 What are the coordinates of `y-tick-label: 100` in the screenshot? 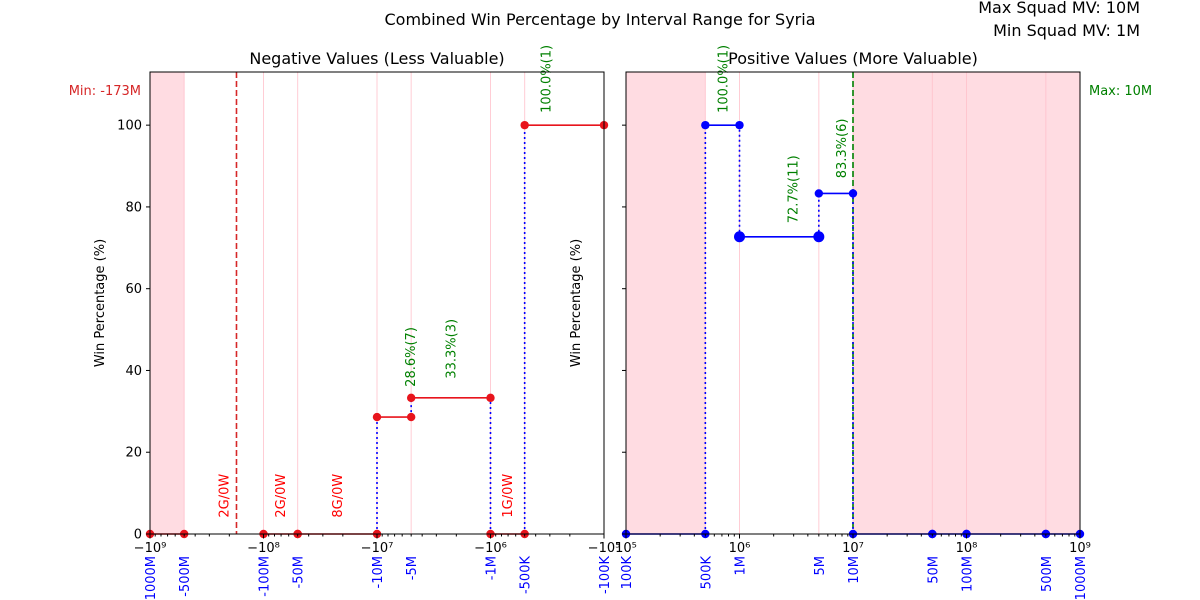 It's located at (129, 126).